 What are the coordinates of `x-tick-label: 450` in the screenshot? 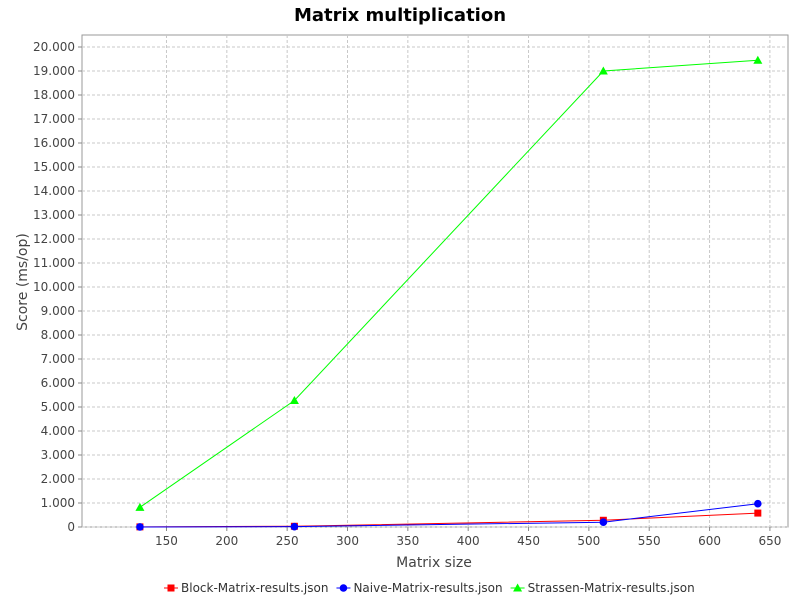 It's located at (528, 541).